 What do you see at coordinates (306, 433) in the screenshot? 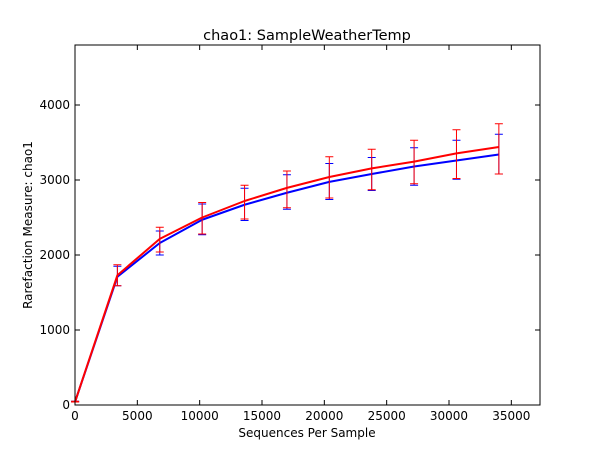
I see `x-axis-label: Sequences Per Sample` at bounding box center [306, 433].